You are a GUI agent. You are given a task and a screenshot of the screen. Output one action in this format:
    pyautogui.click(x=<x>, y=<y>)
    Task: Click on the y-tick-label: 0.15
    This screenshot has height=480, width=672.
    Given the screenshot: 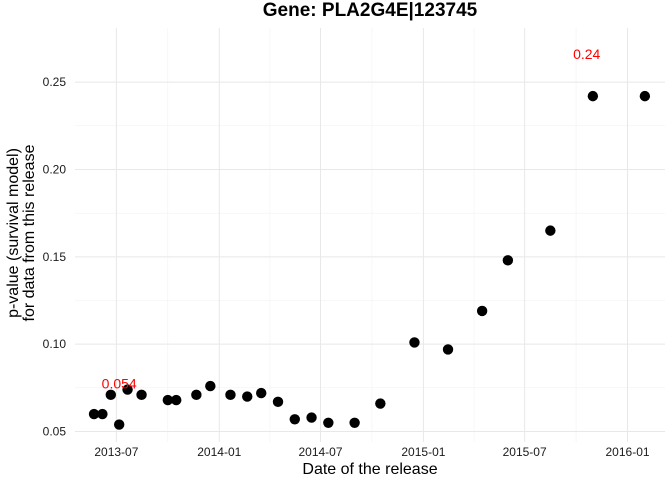 What is the action you would take?
    pyautogui.click(x=55, y=257)
    